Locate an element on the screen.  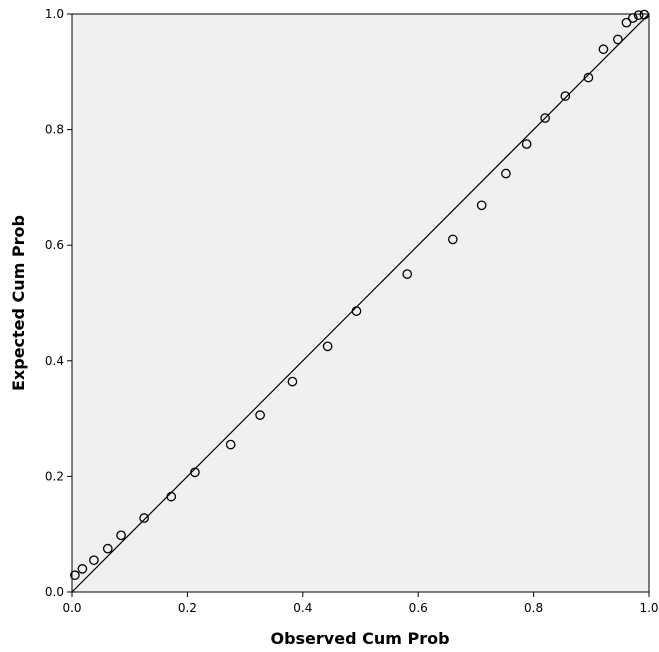
y-axis-title: Expected Cum Prob is located at coordinates (18, 303).